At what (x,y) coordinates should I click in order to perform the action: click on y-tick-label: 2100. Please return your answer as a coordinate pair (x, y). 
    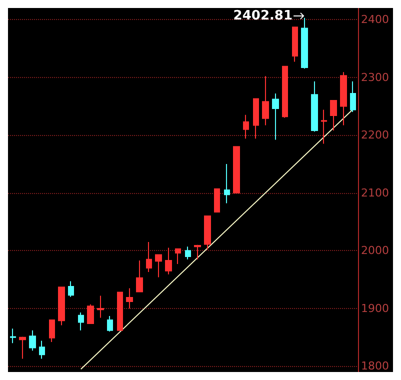
    Looking at the image, I should click on (375, 193).